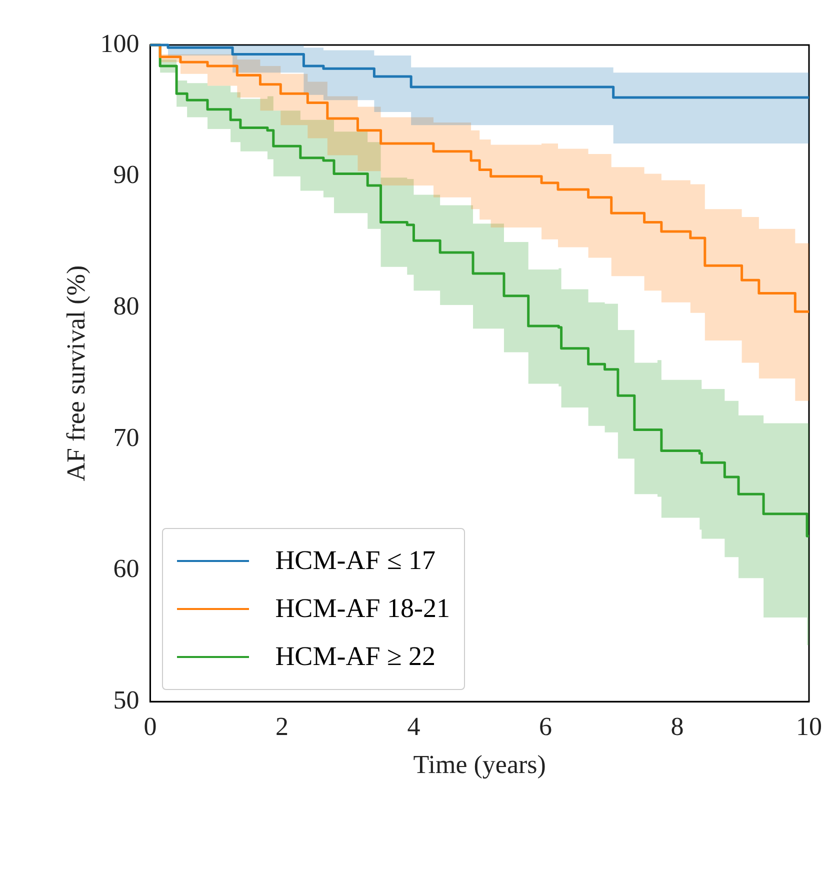  Describe the element at coordinates (413, 727) in the screenshot. I see `x-tick-label: 4` at that location.